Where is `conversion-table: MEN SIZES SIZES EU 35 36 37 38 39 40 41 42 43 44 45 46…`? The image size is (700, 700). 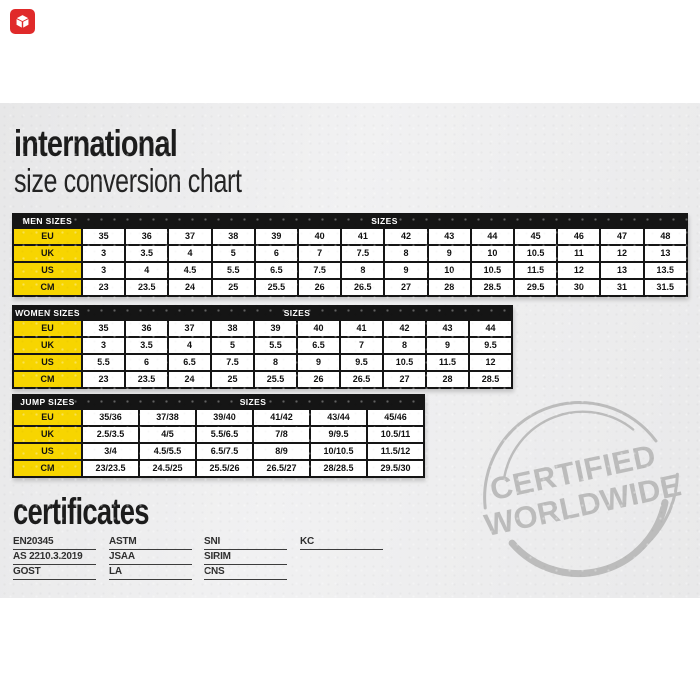 conversion-table: MEN SIZES SIZES EU 35 36 37 38 39 40 41 42 43 44 45 46… is located at coordinates (350, 255).